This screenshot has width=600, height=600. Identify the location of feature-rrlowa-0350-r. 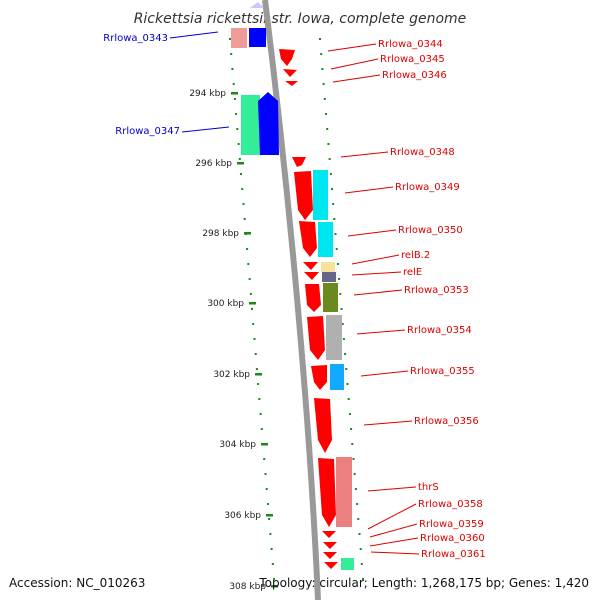
(308, 239).